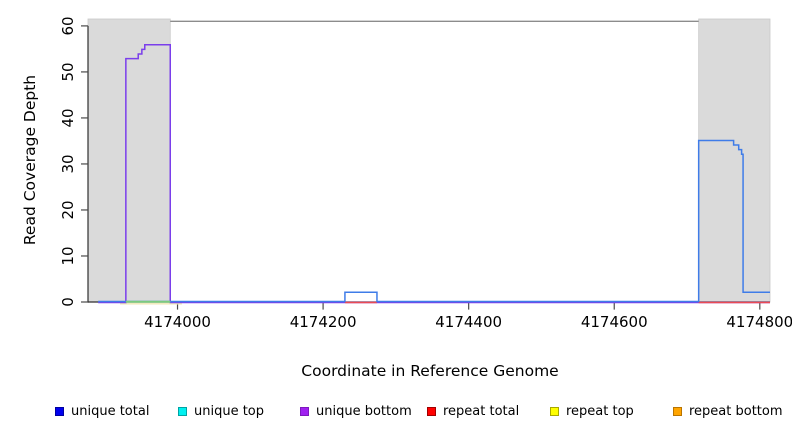 This screenshot has height=432, width=792. What do you see at coordinates (68, 72) in the screenshot?
I see `y-tick-label: 50` at bounding box center [68, 72].